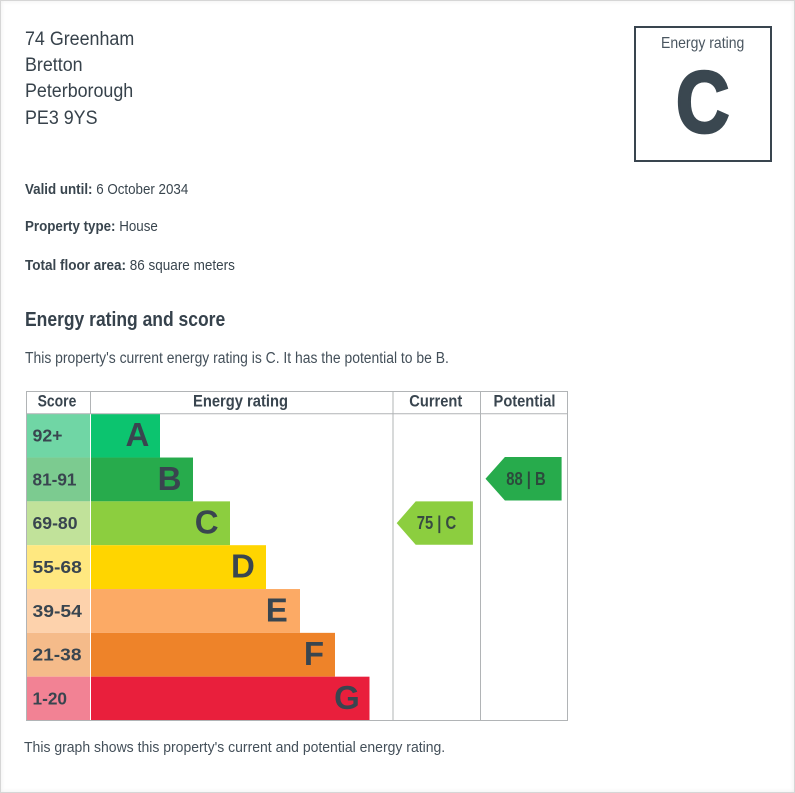 This screenshot has height=793, width=795. Describe the element at coordinates (243, 566) in the screenshot. I see `svg-text: D` at that location.